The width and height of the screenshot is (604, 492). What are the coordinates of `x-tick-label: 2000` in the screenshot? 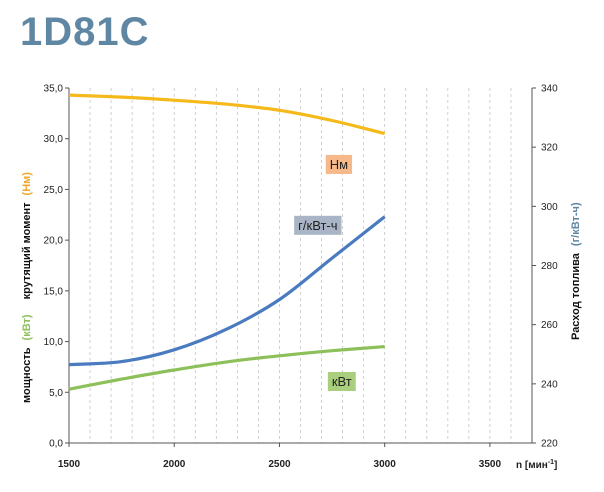 It's located at (174, 464).